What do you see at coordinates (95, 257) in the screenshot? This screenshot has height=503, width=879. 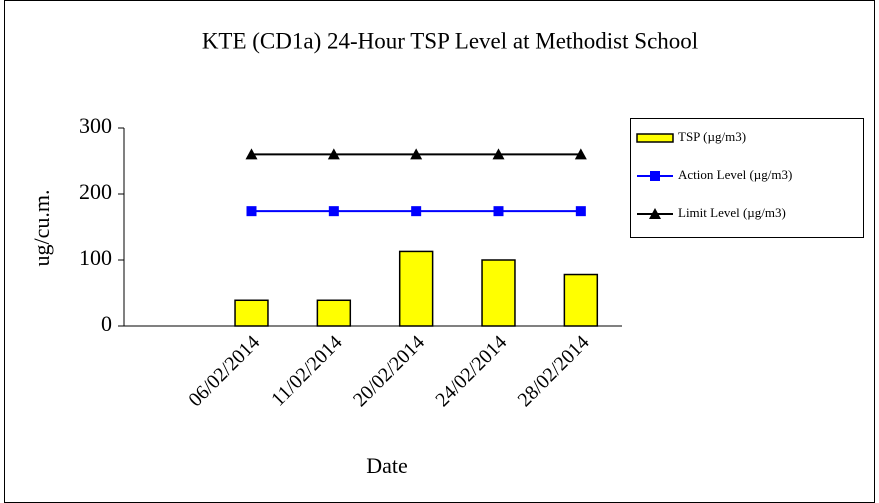 I see `y-tick-label: 100` at bounding box center [95, 257].